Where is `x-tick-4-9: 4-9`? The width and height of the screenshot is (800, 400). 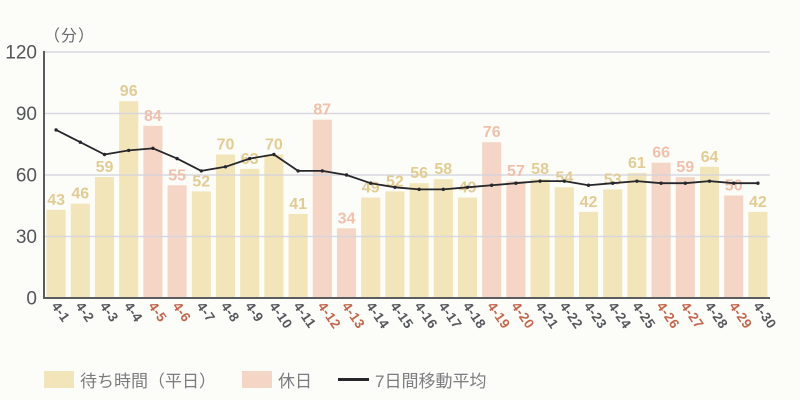 x-tick-4-9: 4-9 is located at coordinates (254, 312).